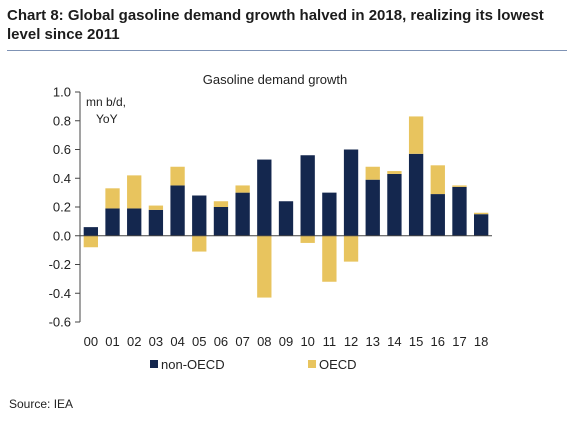 Image resolution: width=581 pixels, height=423 pixels. I want to click on legend-label-non-oecd: non-OECD, so click(193, 364).